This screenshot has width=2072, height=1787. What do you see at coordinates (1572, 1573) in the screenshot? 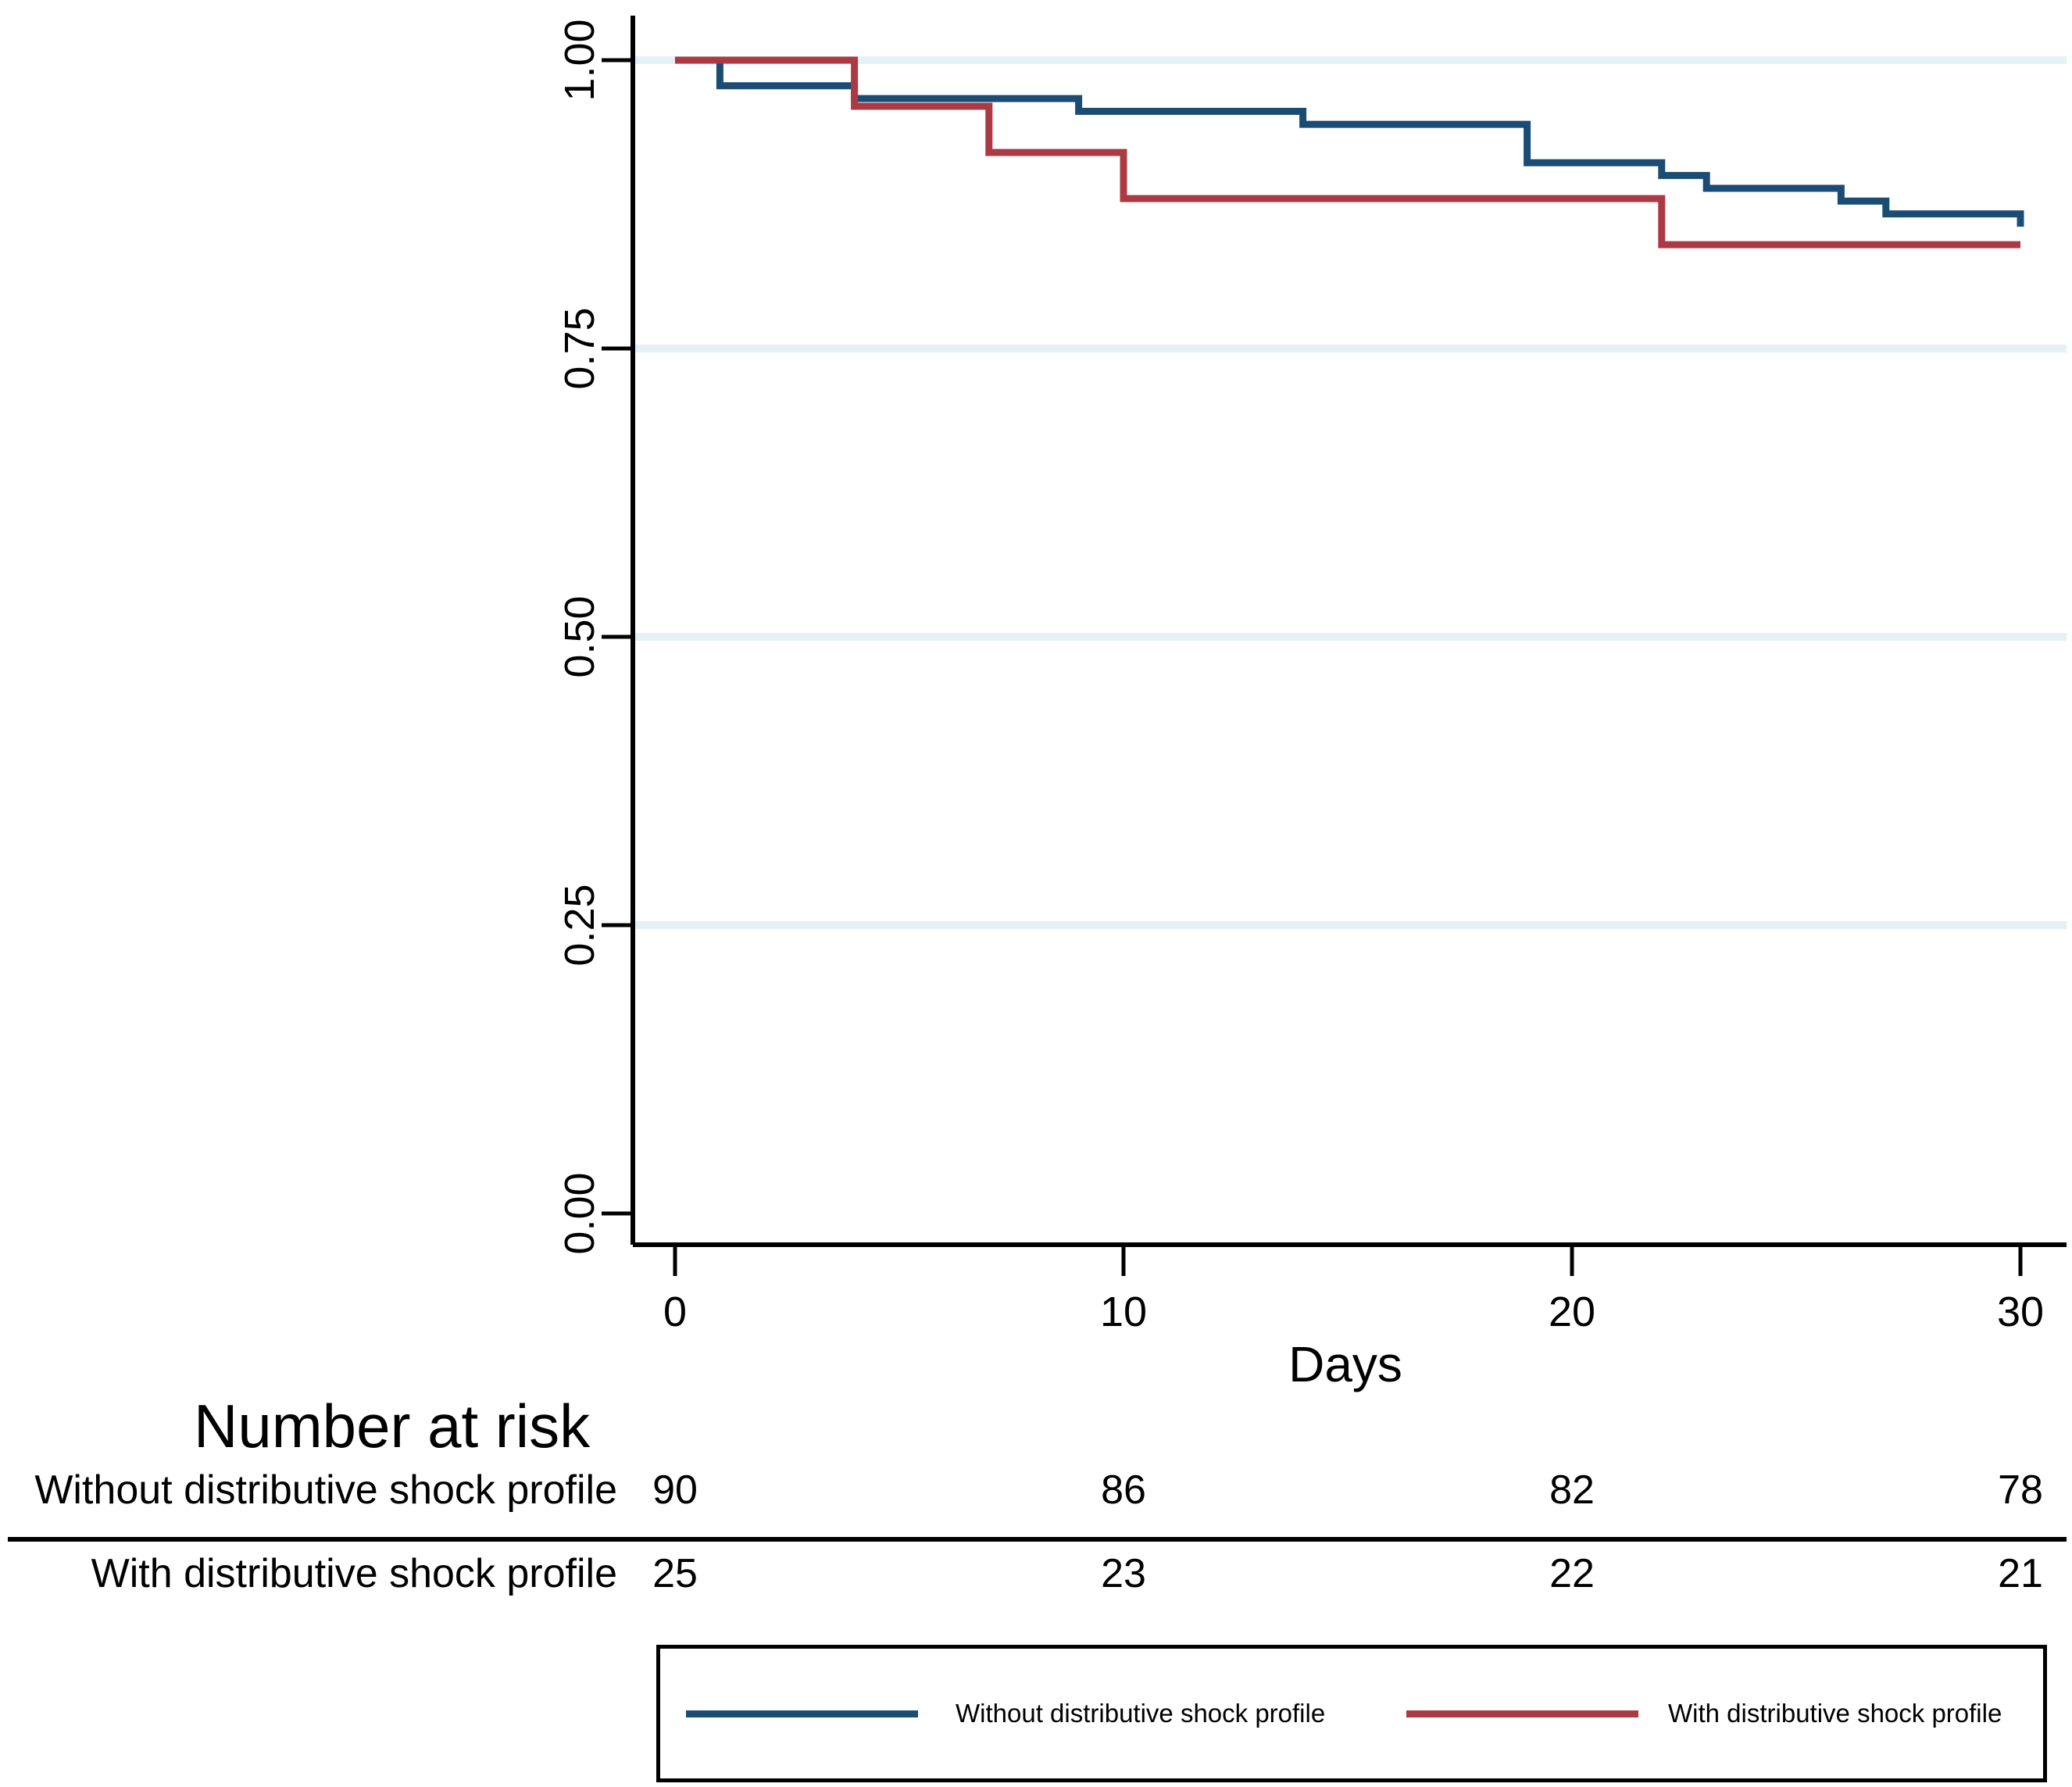
I see `risk-count: 22` at bounding box center [1572, 1573].